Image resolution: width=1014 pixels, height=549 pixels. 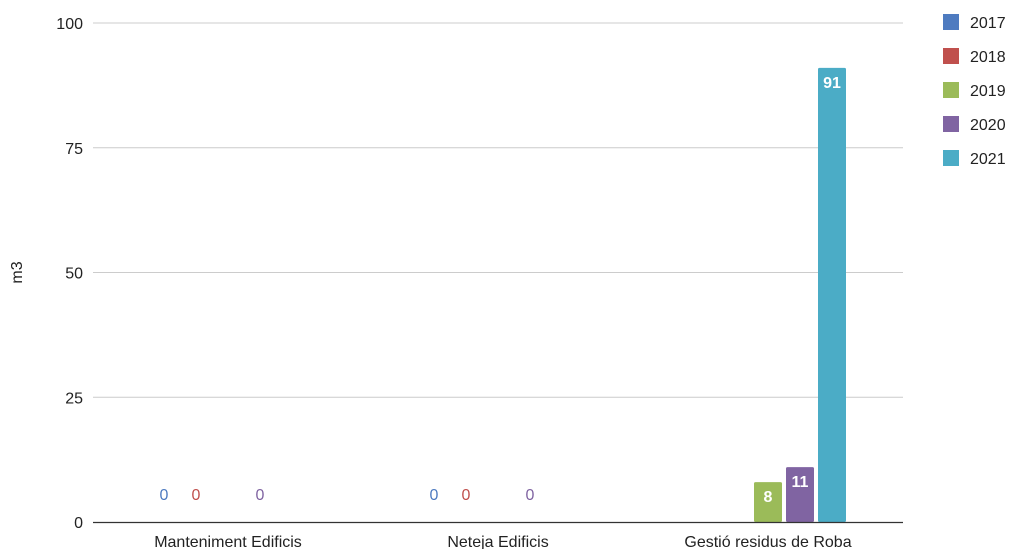 I want to click on data-label: 8, so click(x=768, y=497).